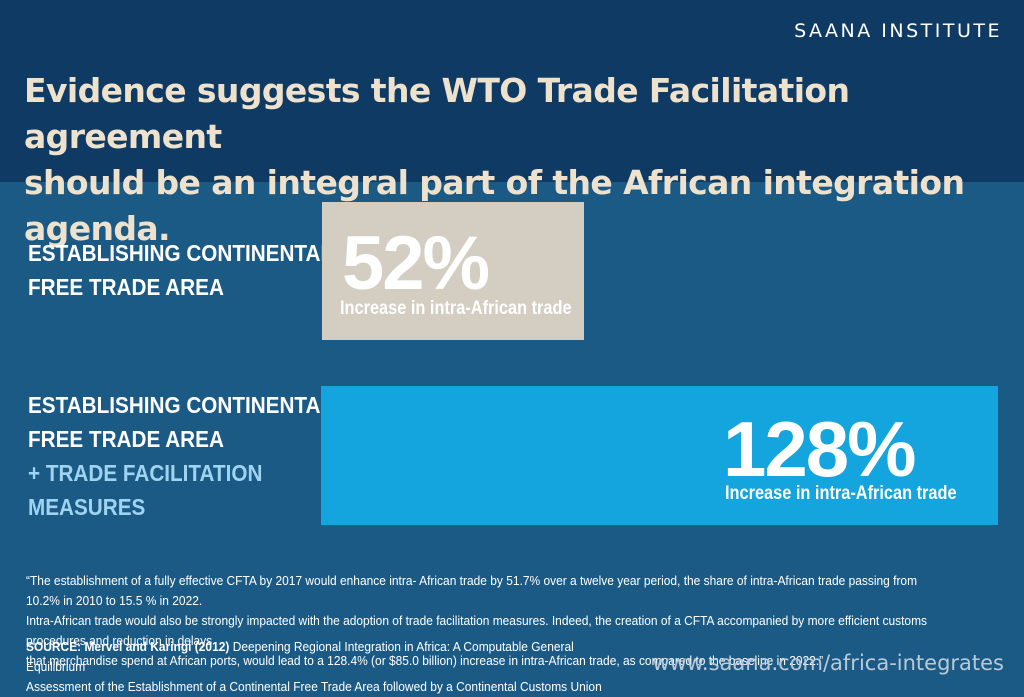  I want to click on source-label: SOURCE: Mervel and Karingi (2012), so click(128, 646).